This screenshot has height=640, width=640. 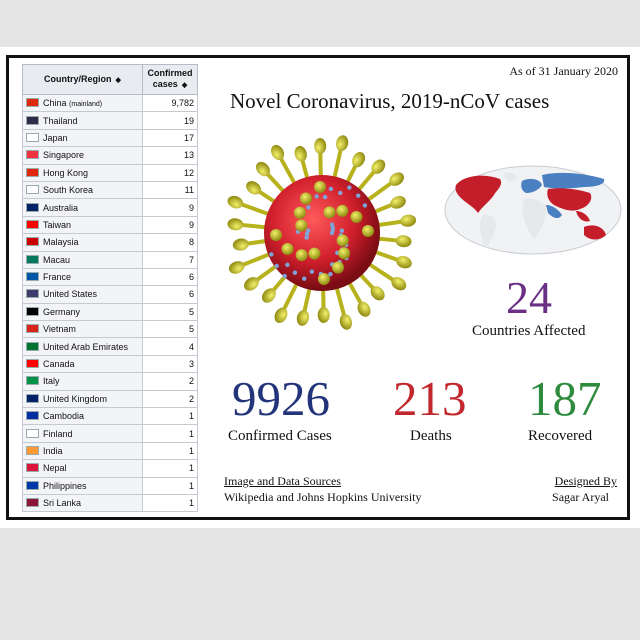 I want to click on table-row: Vietnam 5, so click(x=110, y=329).